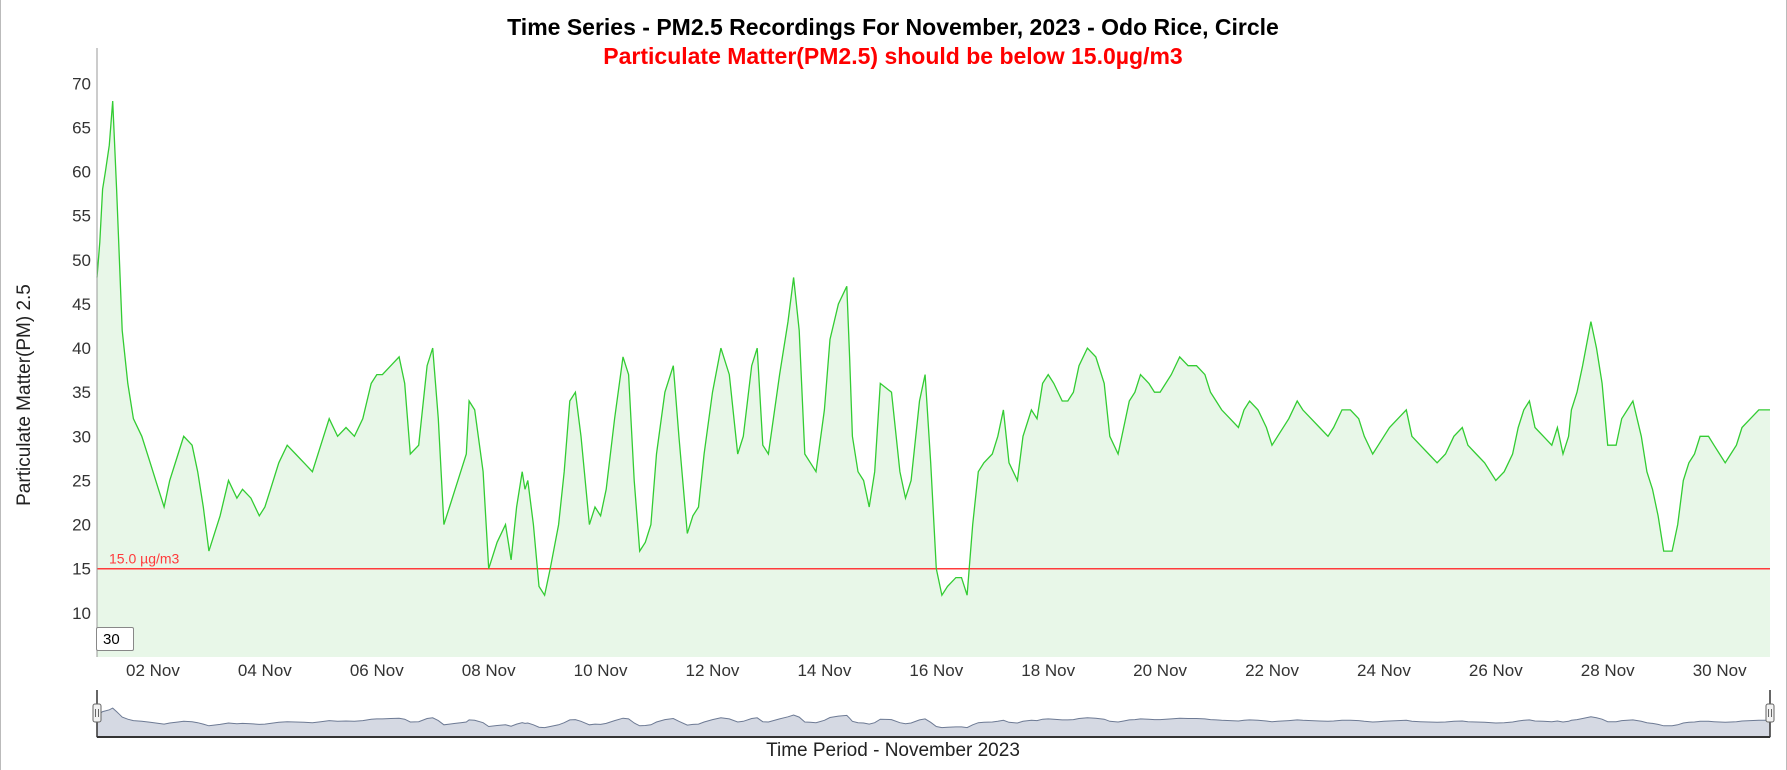  Describe the element at coordinates (81, 392) in the screenshot. I see `y-tick-label: 35` at that location.